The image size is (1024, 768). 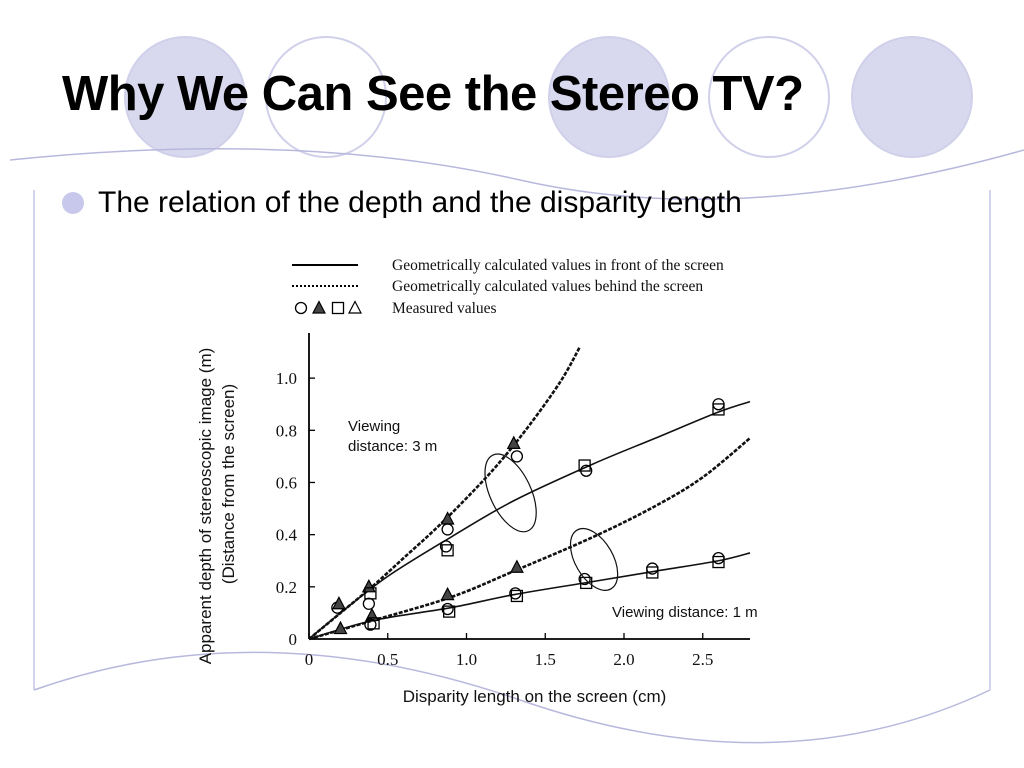 What do you see at coordinates (309, 659) in the screenshot?
I see `x-tick-label: 0` at bounding box center [309, 659].